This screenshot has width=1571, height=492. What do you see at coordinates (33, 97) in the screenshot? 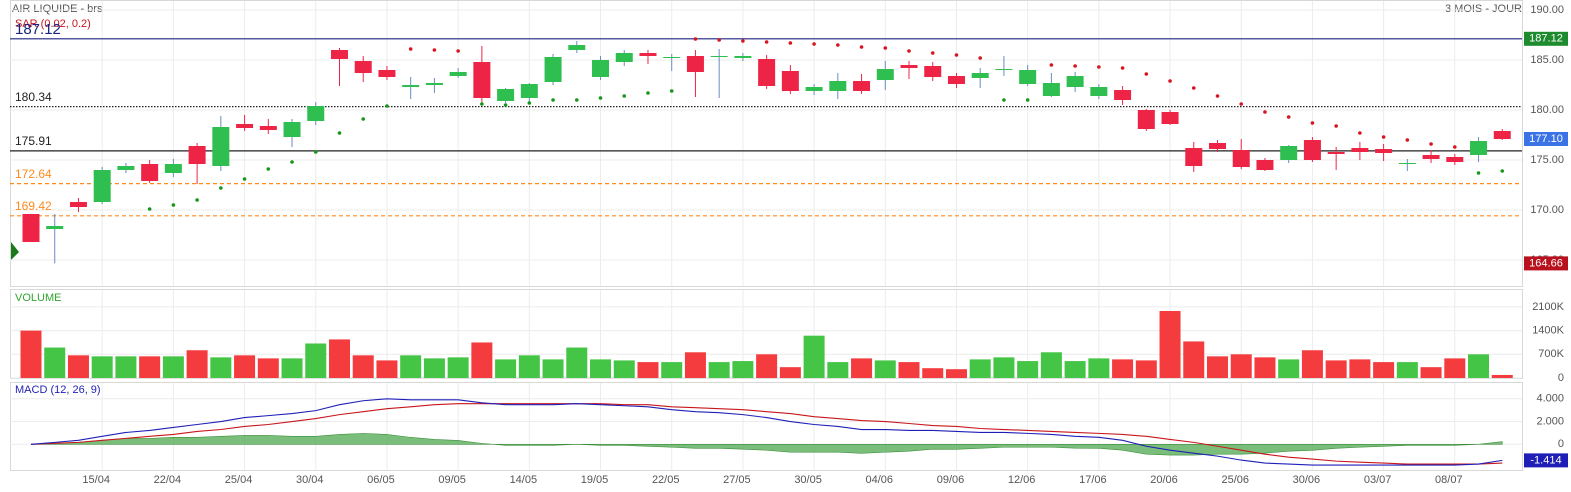
I see `level-label: 180.34` at bounding box center [33, 97].